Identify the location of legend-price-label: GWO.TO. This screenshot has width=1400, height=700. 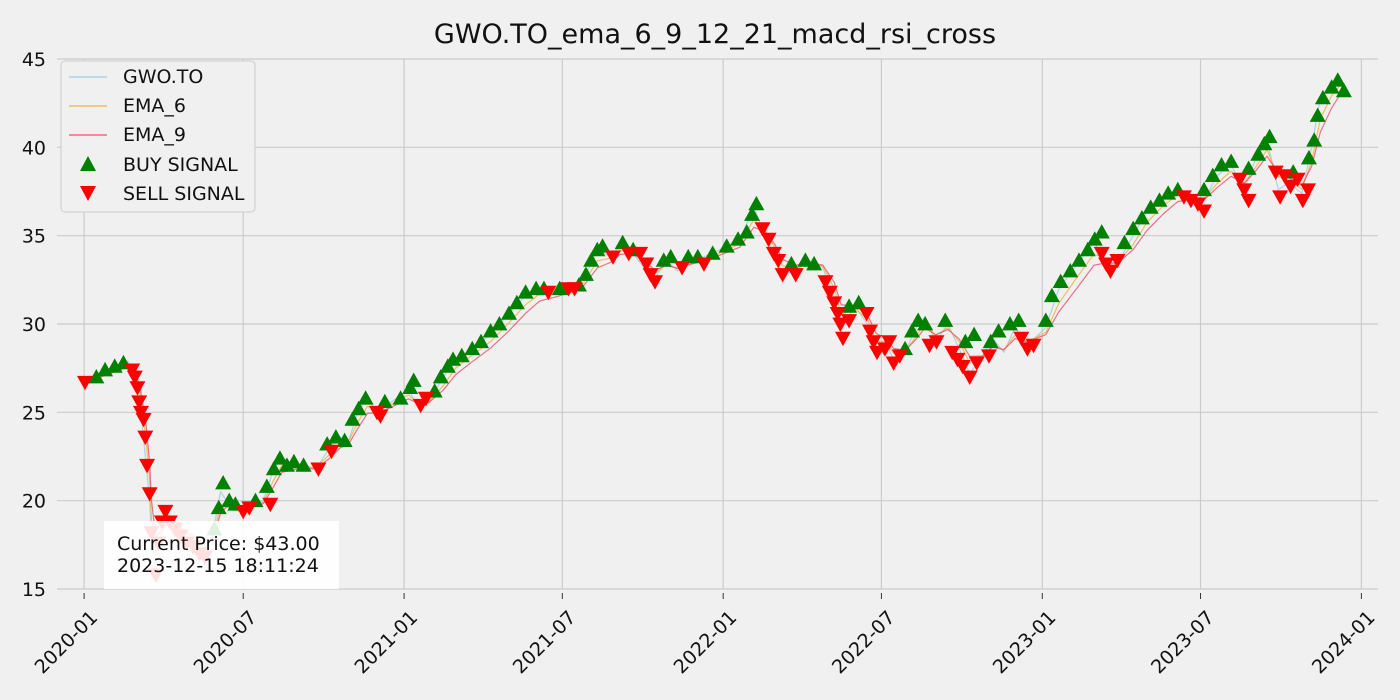
(163, 77).